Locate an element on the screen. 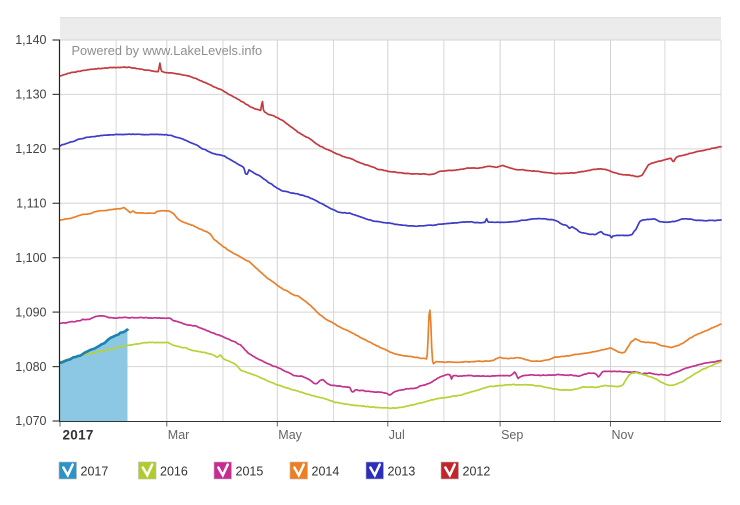  svg-text: 2013 is located at coordinates (402, 472).